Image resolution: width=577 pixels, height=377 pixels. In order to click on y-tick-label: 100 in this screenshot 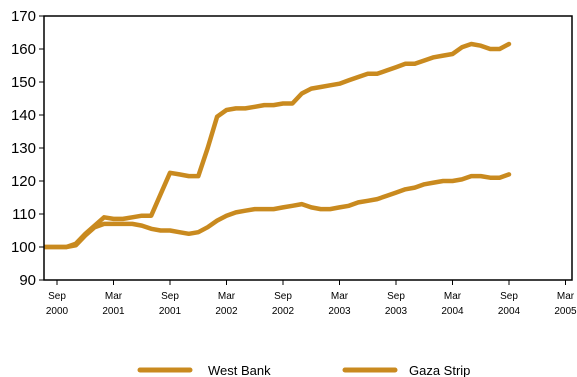, I will do `click(23, 247)`.